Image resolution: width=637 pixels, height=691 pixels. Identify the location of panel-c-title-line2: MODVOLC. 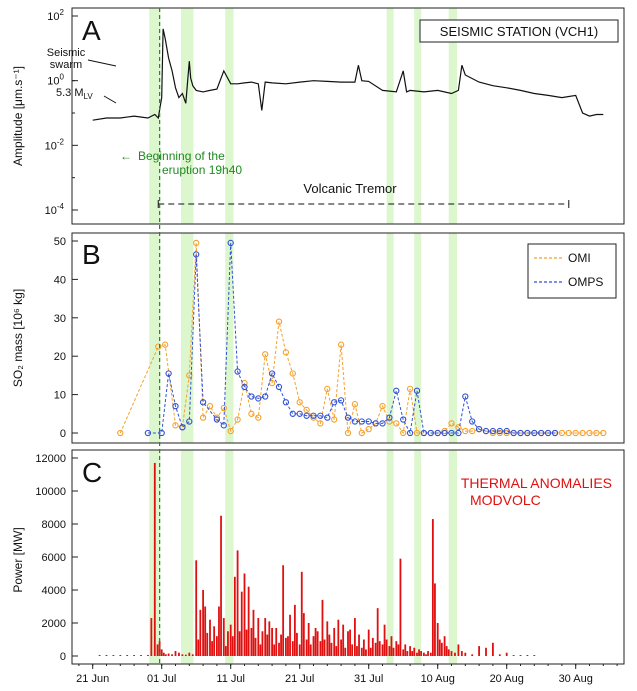
(505, 500).